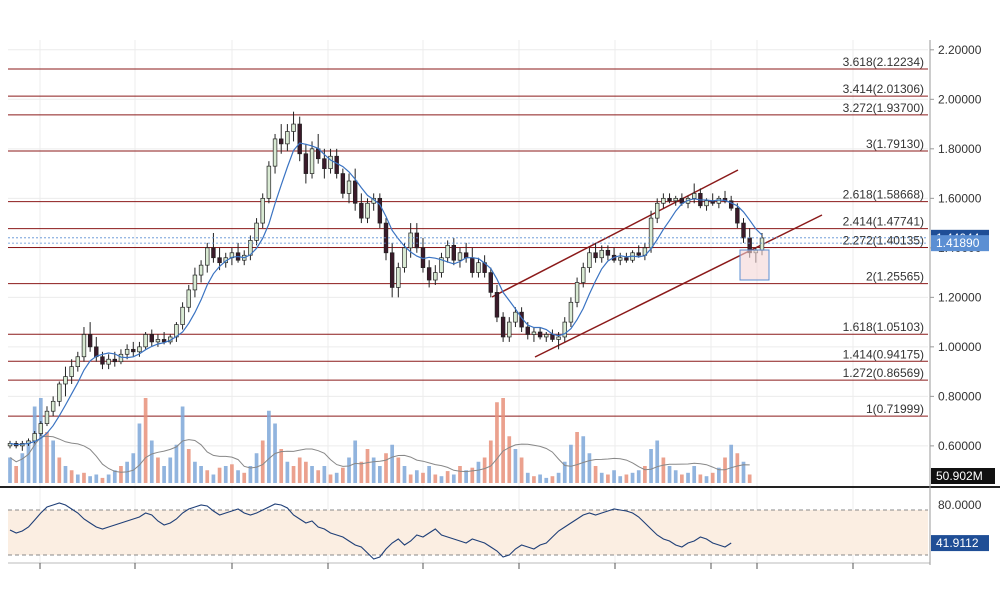 This screenshot has height=615, width=1000. I want to click on fib-level-label: 2.618(1.58668), so click(883, 195).